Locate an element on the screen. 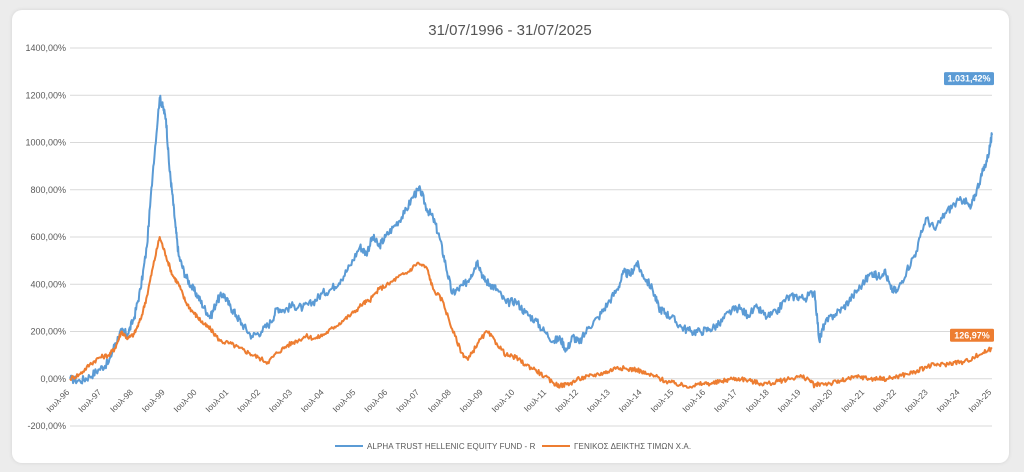  y-tick-label: -200,00% is located at coordinates (46, 426).